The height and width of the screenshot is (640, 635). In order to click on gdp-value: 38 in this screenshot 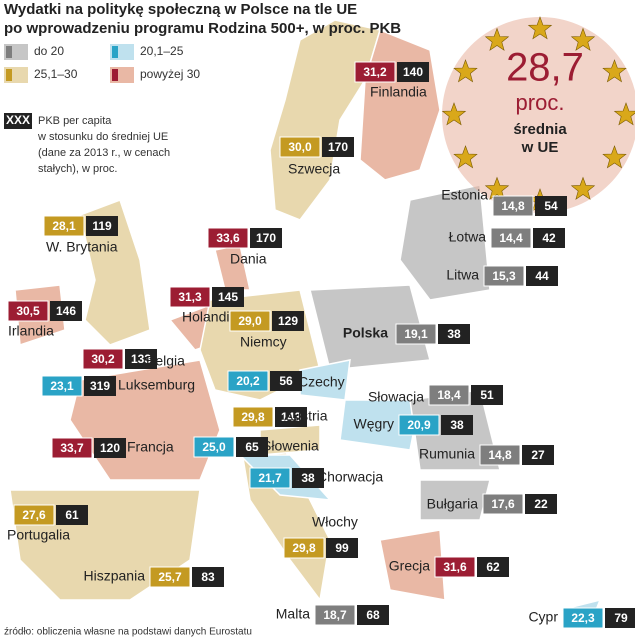, I will do `click(457, 425)`.